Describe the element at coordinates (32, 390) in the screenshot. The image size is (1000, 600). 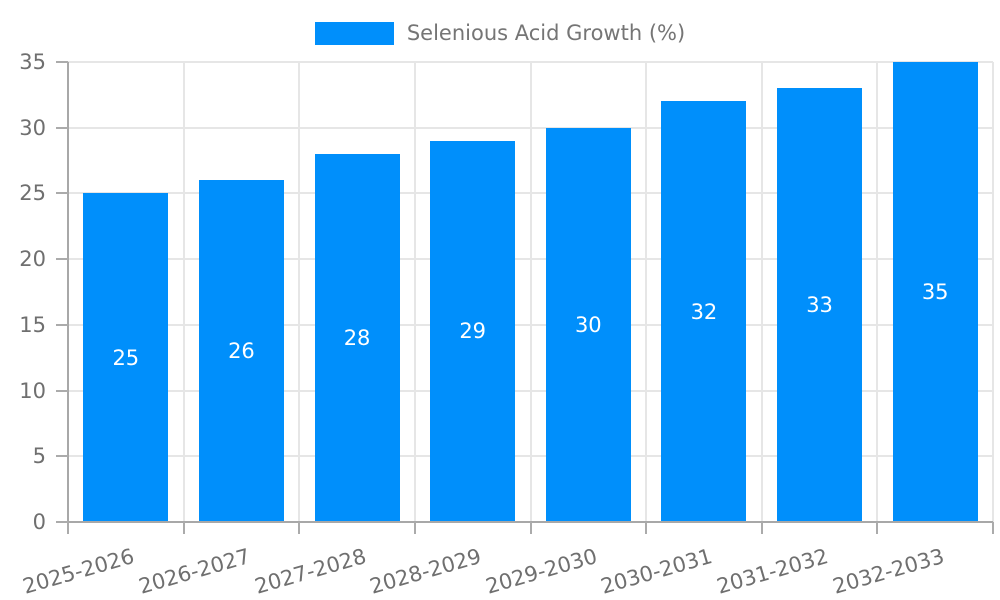
I see `y-tick-label: 10` at that location.